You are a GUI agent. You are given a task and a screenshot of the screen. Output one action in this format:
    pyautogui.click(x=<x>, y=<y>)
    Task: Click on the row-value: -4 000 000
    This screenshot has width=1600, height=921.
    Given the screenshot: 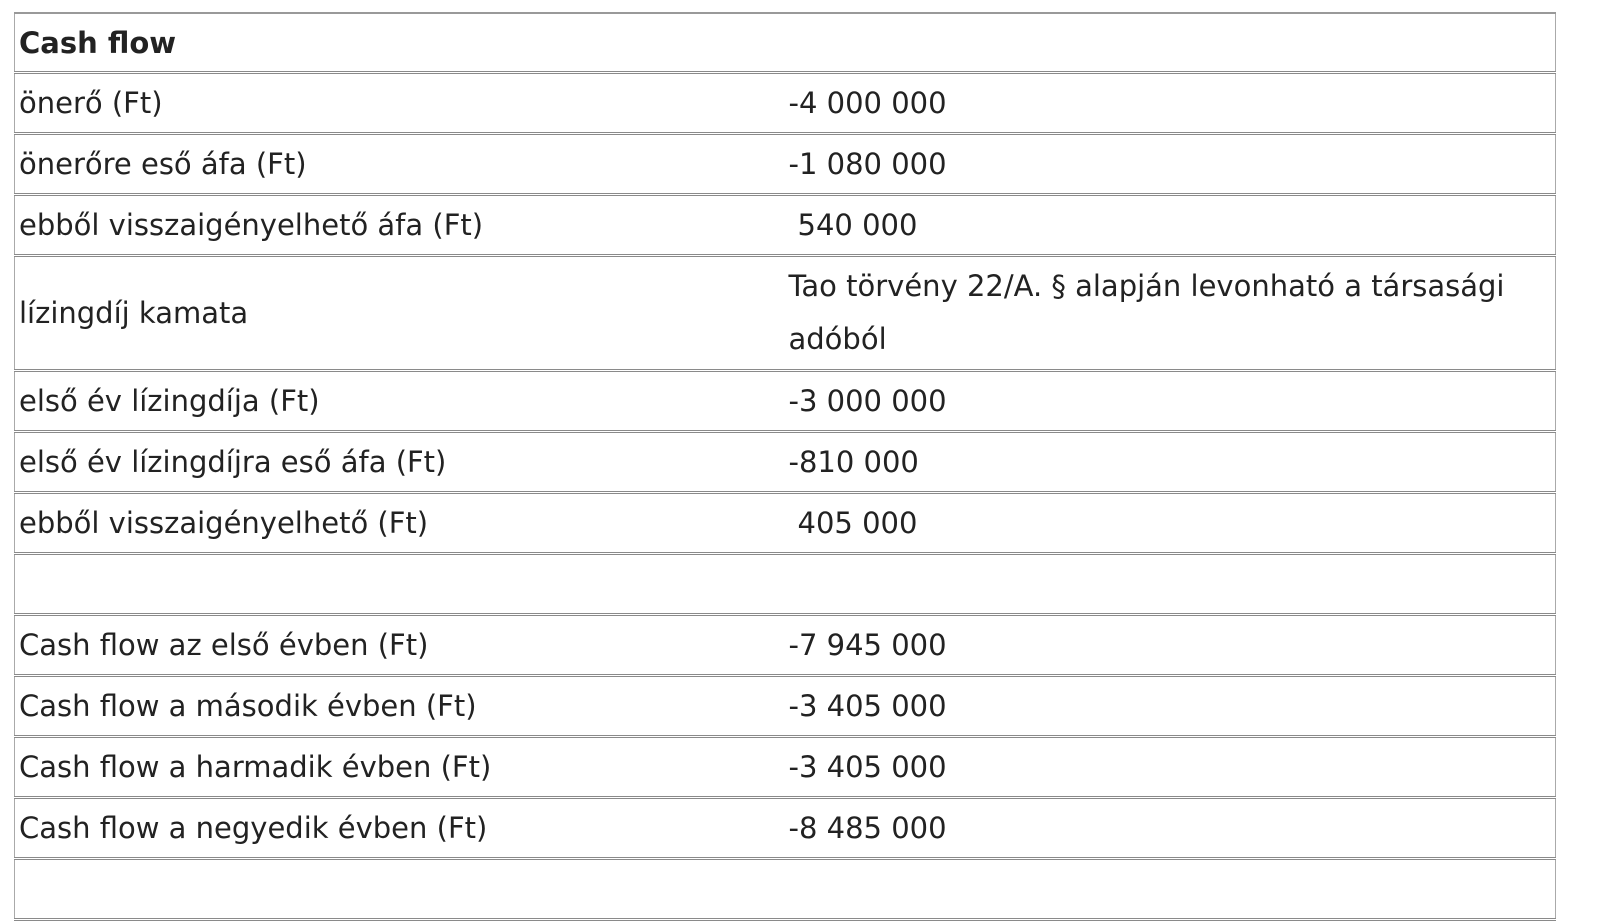 What is the action you would take?
    pyautogui.click(x=1170, y=103)
    